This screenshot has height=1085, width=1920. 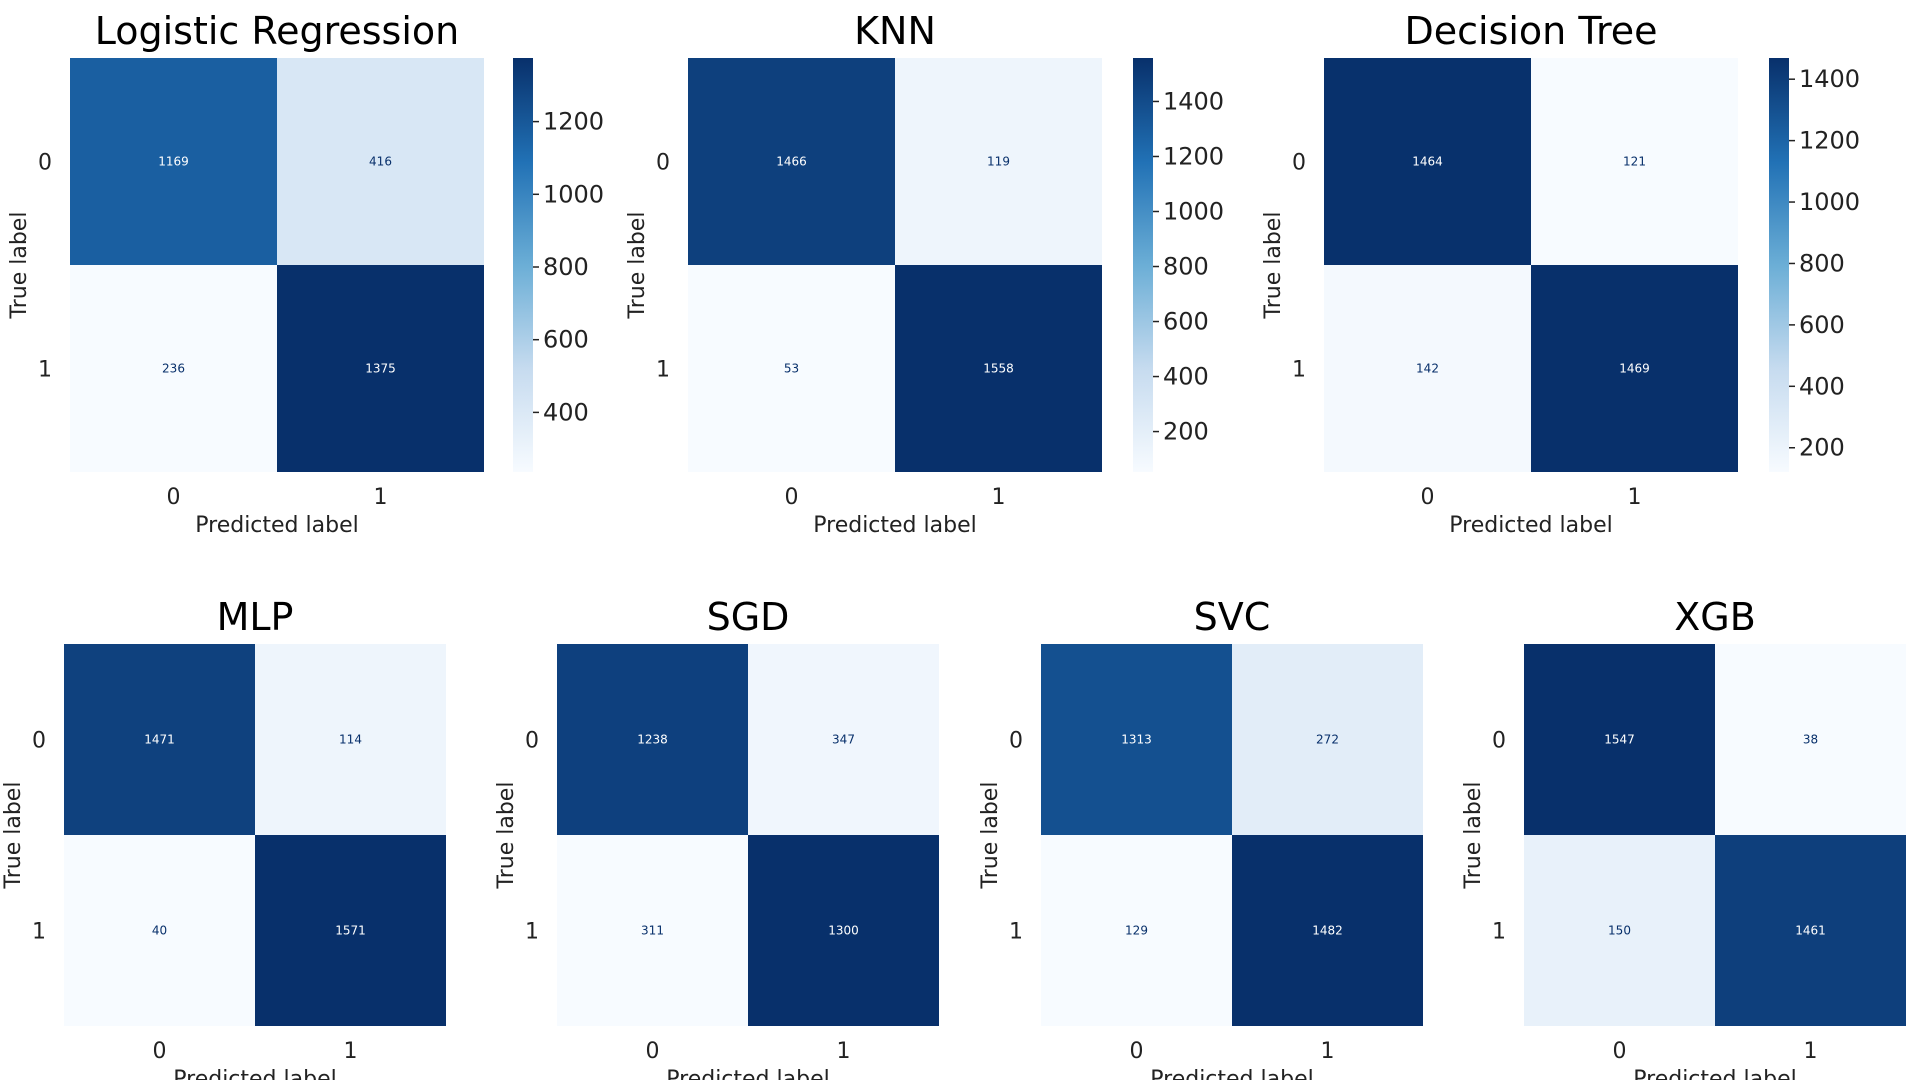 What do you see at coordinates (277, 31) in the screenshot?
I see `panel-title: Logistic Regression` at bounding box center [277, 31].